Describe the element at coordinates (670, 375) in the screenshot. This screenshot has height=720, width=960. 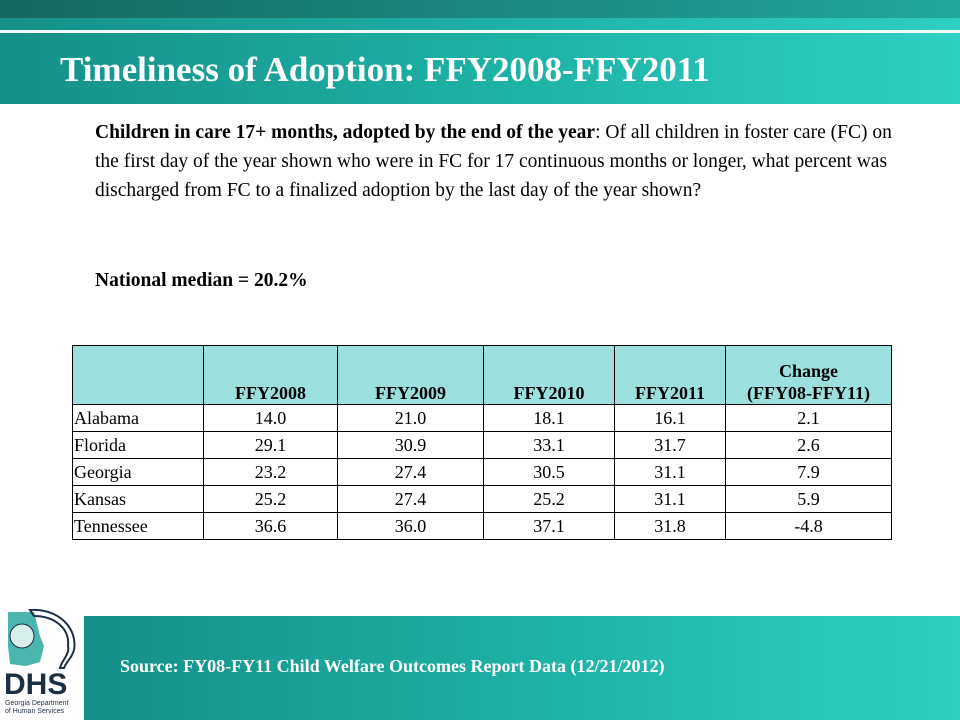
I see `header-ffy2011: FFY2011` at that location.